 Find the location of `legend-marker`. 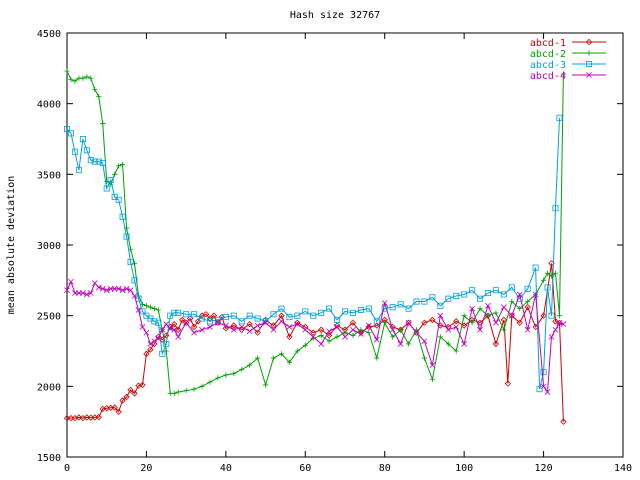

legend-marker is located at coordinates (589, 64).